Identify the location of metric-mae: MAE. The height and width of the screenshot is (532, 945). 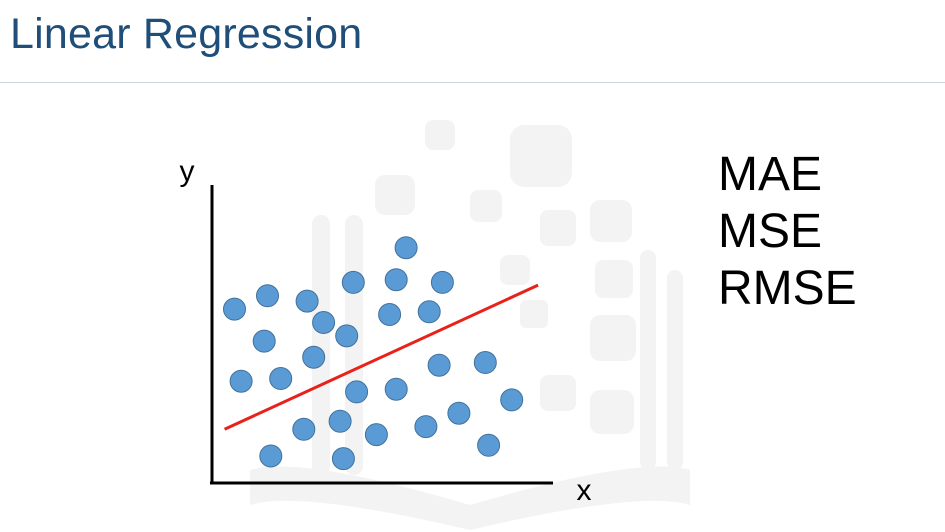
(770, 174).